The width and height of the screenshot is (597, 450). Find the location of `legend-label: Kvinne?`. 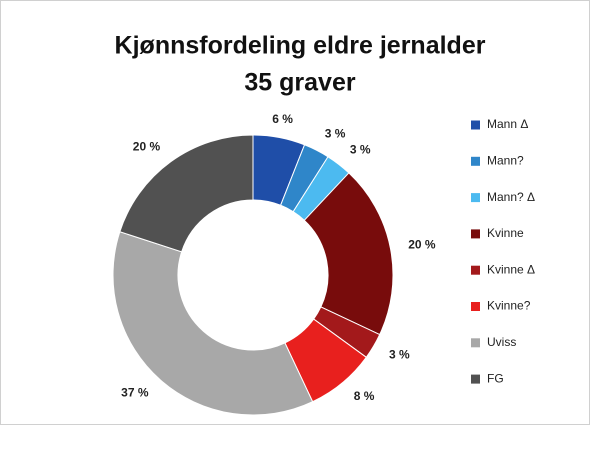

legend-label: Kvinne? is located at coordinates (509, 306).